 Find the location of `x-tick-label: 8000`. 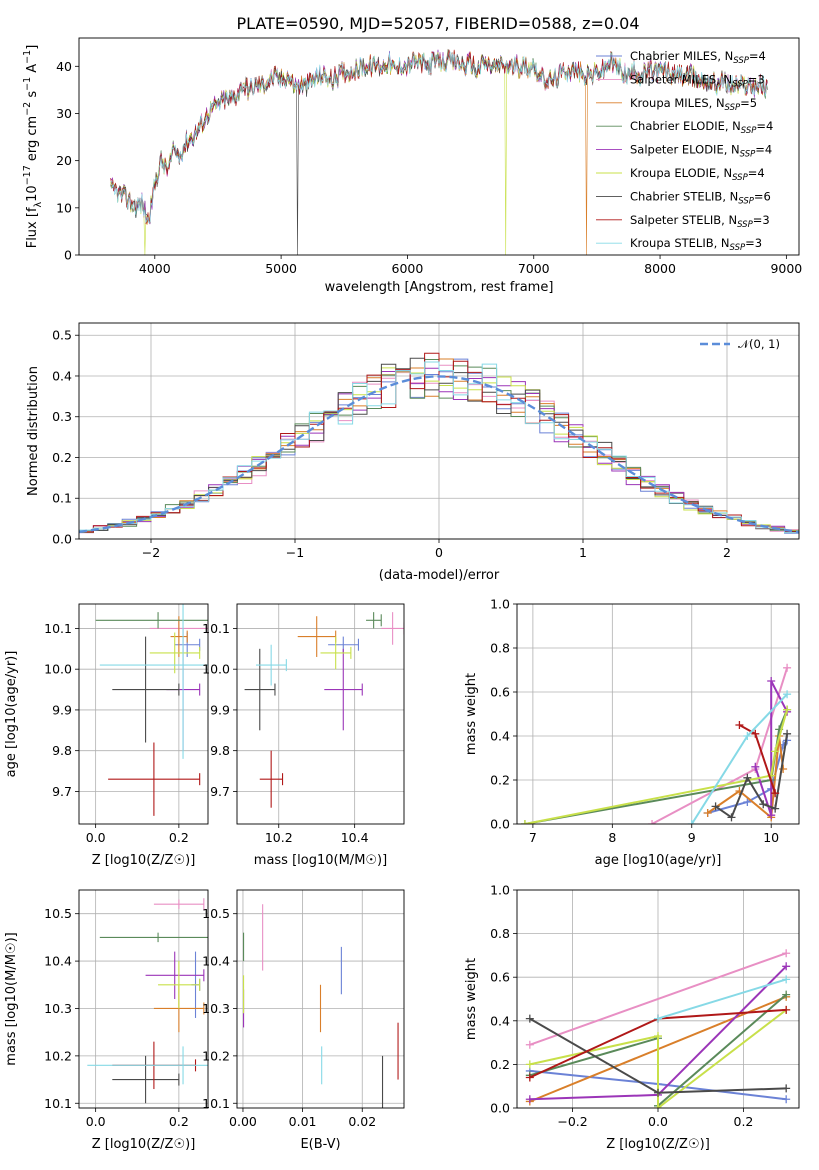

x-tick-label: 8000 is located at coordinates (660, 268).